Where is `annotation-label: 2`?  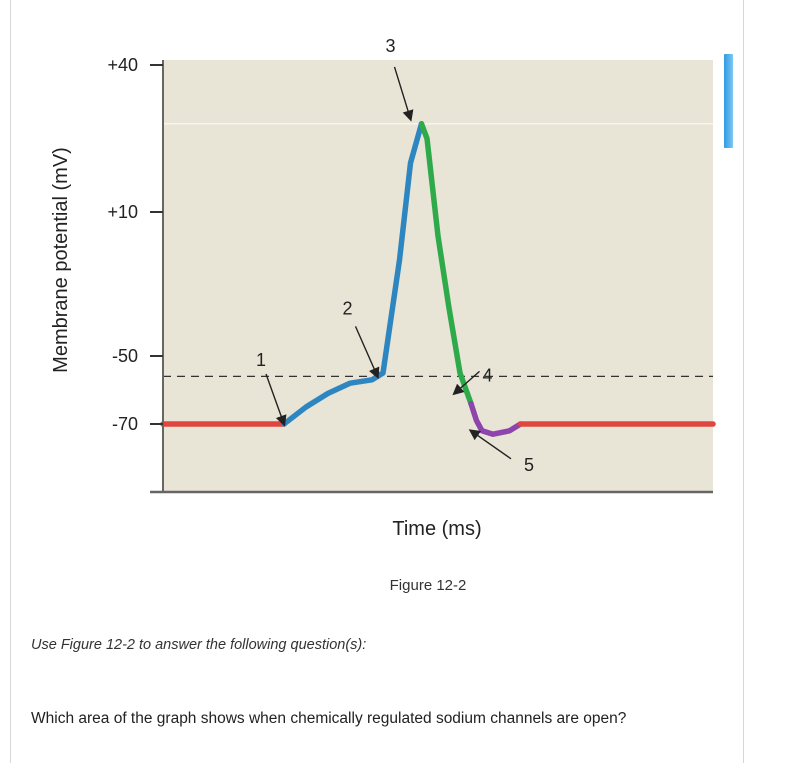
annotation-label: 2 is located at coordinates (347, 308).